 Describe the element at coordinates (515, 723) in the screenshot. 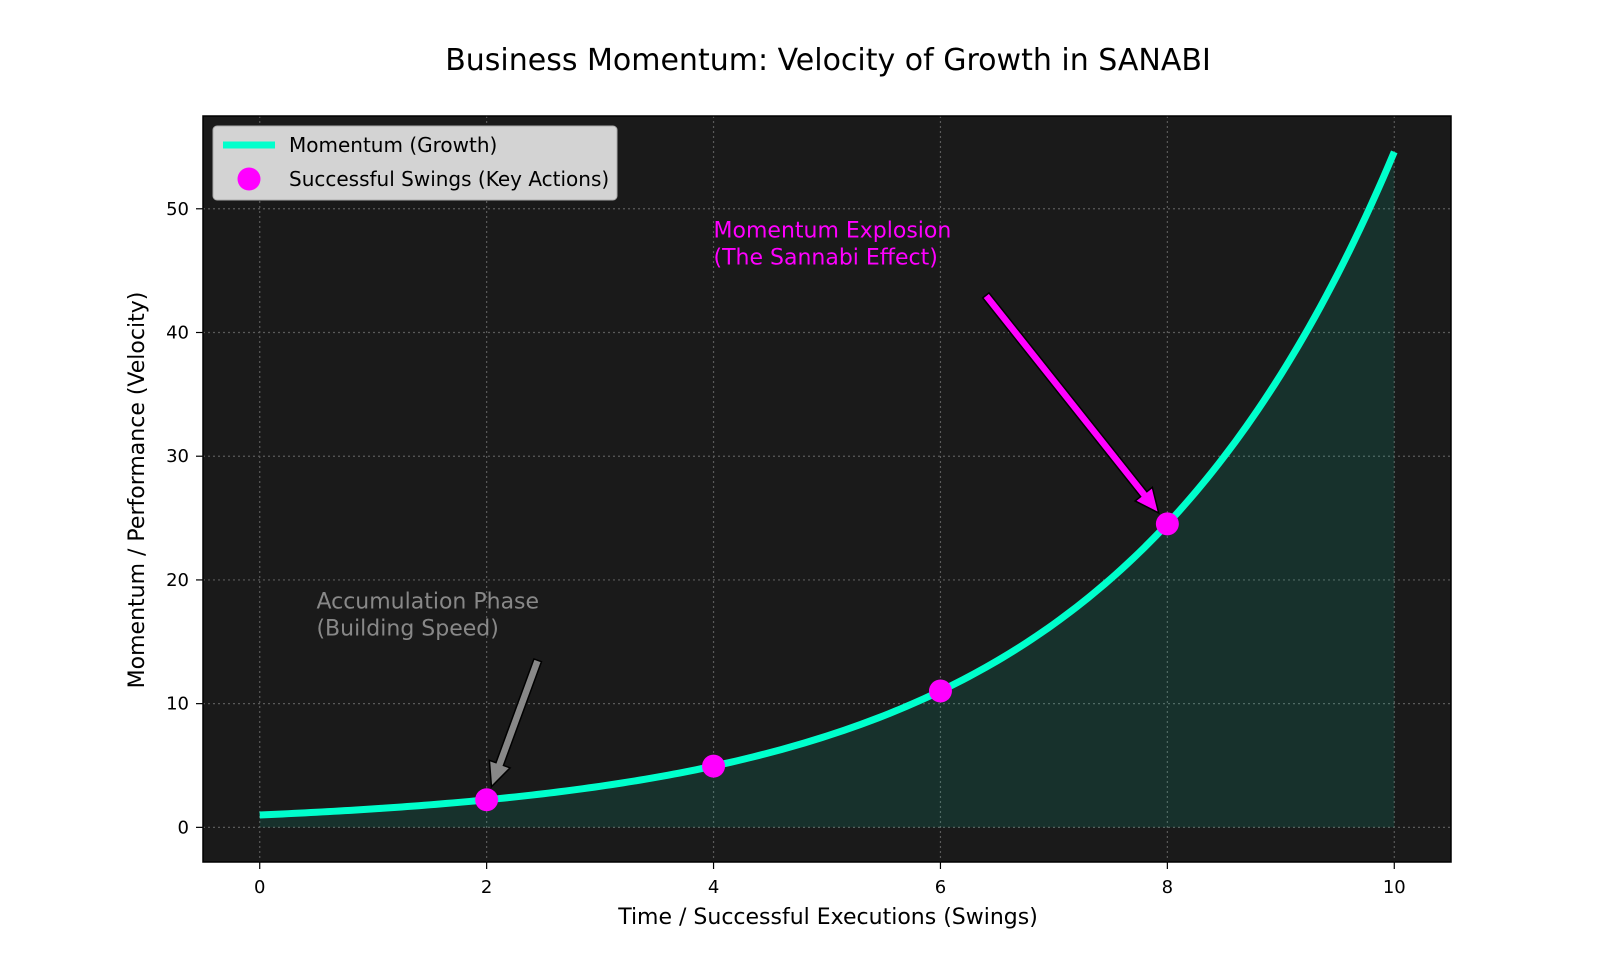

I see `accumulation-arrow` at that location.